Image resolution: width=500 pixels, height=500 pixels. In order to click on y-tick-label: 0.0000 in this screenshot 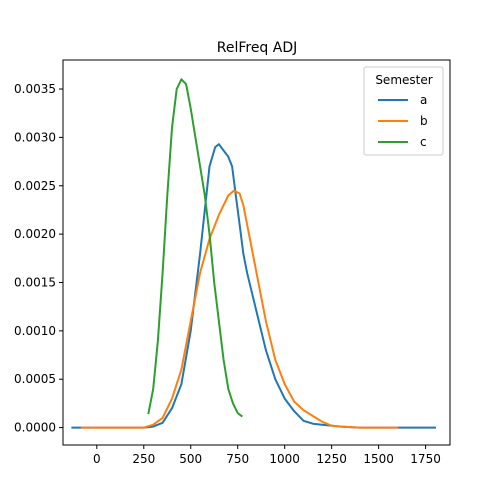, I will do `click(35, 428)`.